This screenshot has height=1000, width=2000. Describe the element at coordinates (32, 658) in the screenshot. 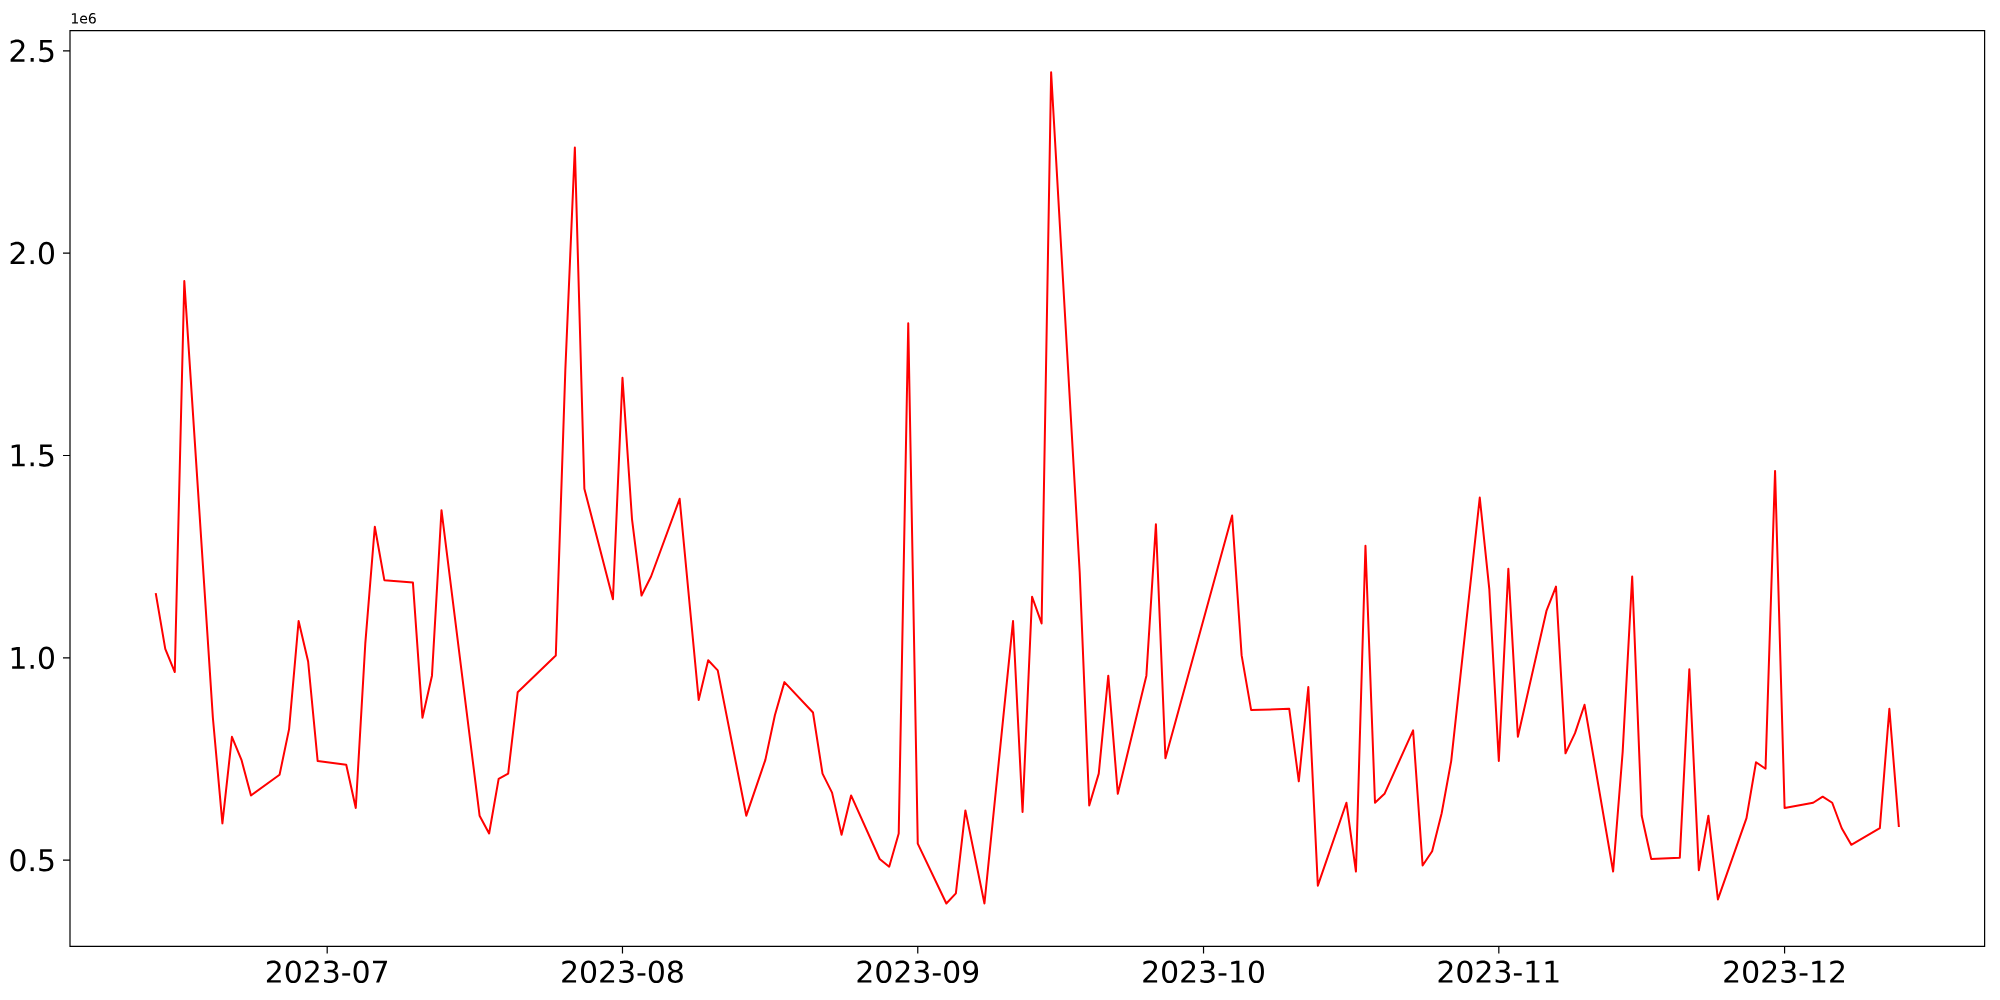

I see `y-tick-label: 1.0` at that location.